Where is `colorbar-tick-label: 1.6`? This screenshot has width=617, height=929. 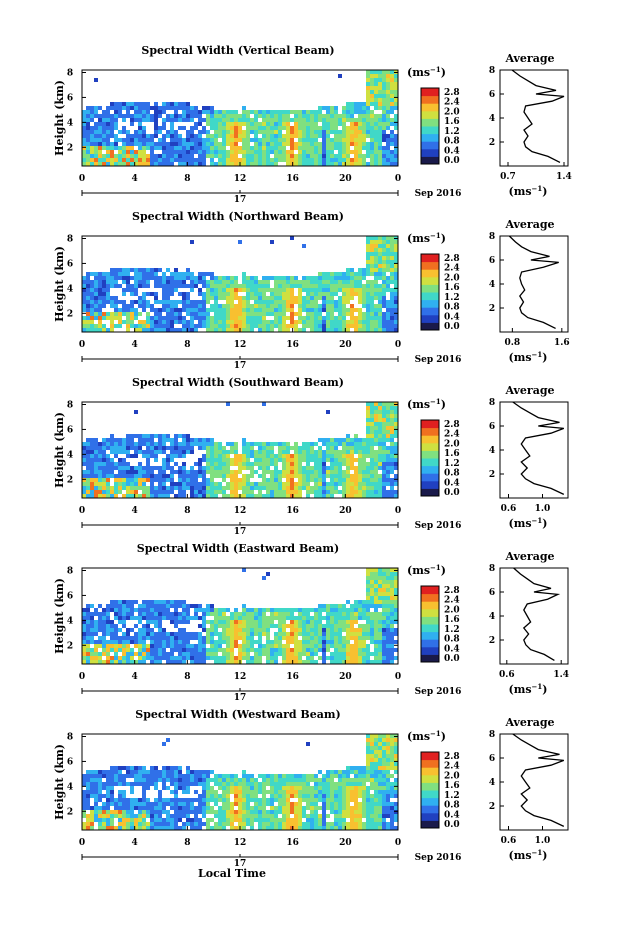 colorbar-tick-label: 1.6 is located at coordinates (452, 122).